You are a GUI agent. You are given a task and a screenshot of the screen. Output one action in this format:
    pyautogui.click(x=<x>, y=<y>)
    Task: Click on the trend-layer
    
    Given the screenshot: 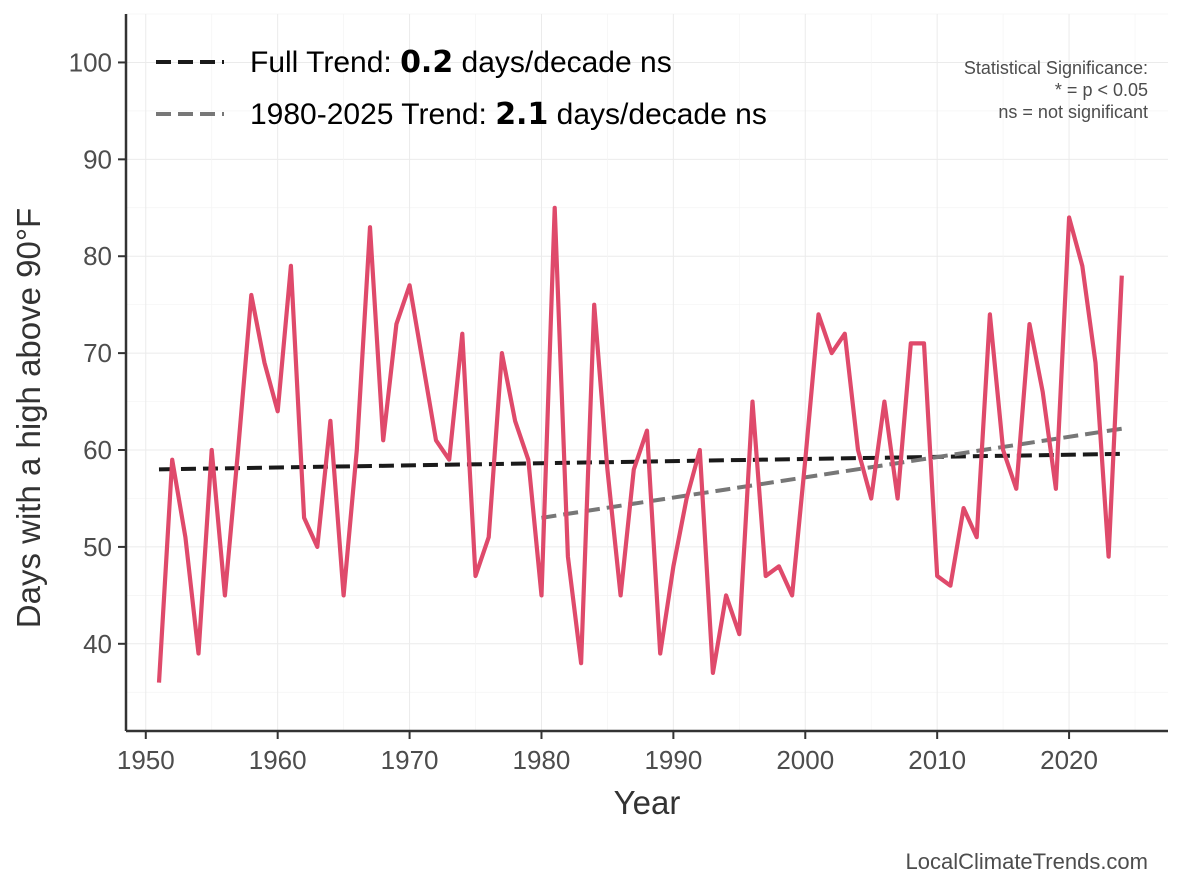 What is the action you would take?
    pyautogui.click(x=640, y=473)
    